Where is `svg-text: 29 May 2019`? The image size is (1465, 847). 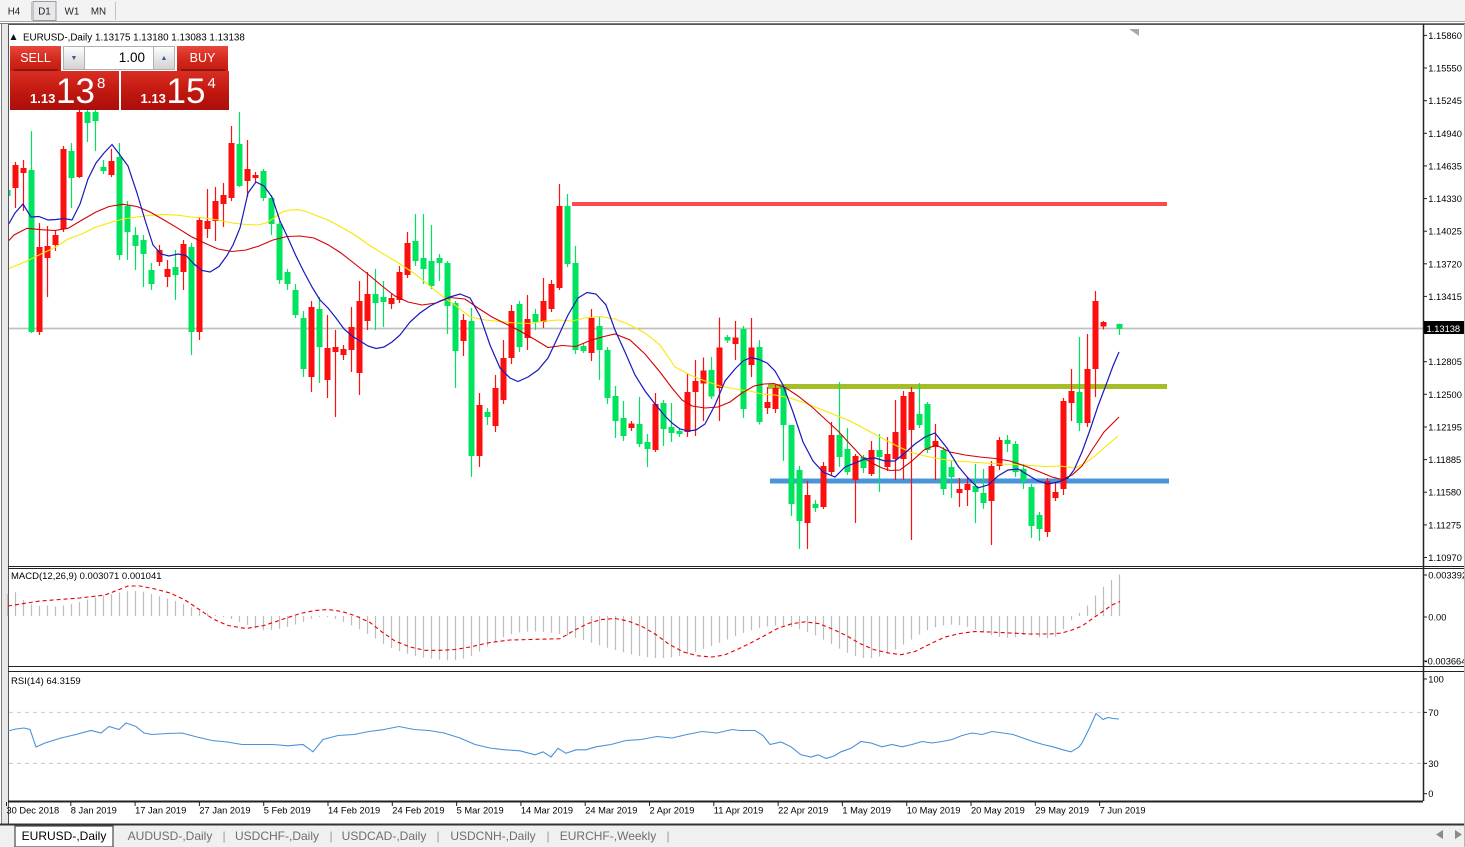 svg-text: 29 May 2019 is located at coordinates (1062, 811).